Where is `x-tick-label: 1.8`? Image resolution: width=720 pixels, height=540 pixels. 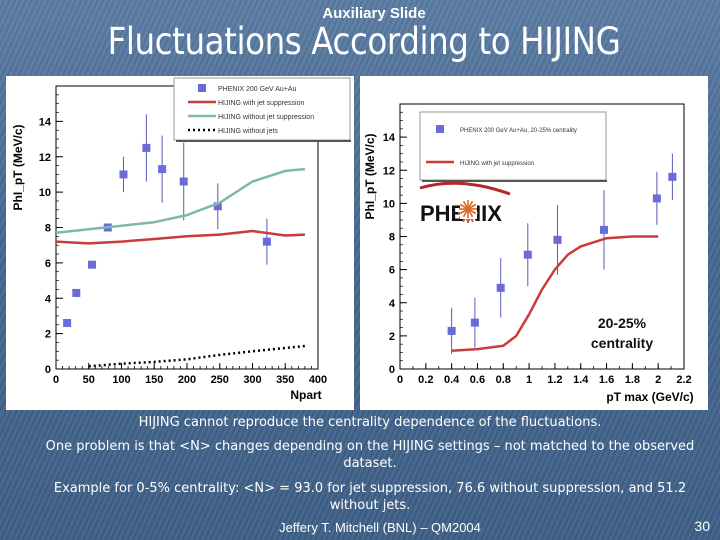
x-tick-label: 1.8 is located at coordinates (632, 380).